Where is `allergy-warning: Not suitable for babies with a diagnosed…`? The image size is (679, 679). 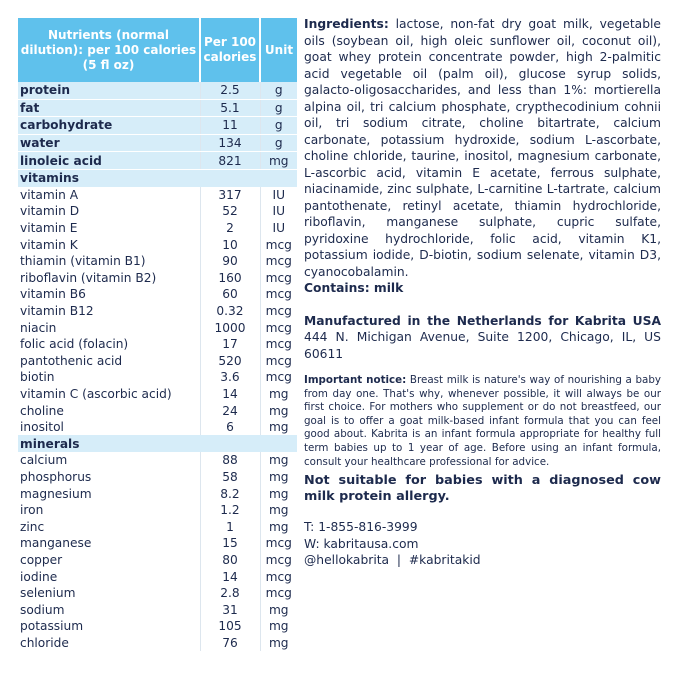
allergy-warning: Not suitable for babies with a diagnosed… is located at coordinates (482, 489).